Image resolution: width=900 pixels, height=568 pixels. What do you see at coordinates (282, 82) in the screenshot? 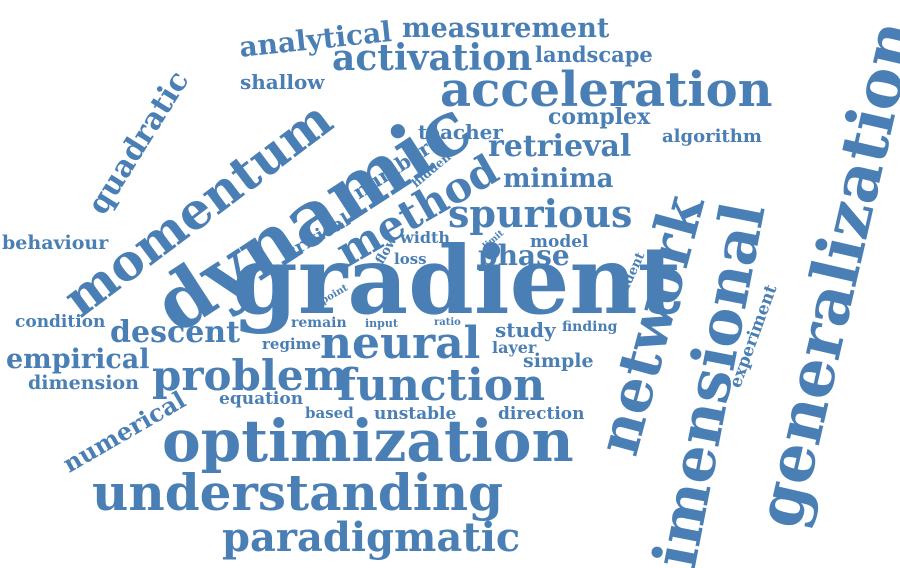
I see `word-shallow: shallow` at bounding box center [282, 82].